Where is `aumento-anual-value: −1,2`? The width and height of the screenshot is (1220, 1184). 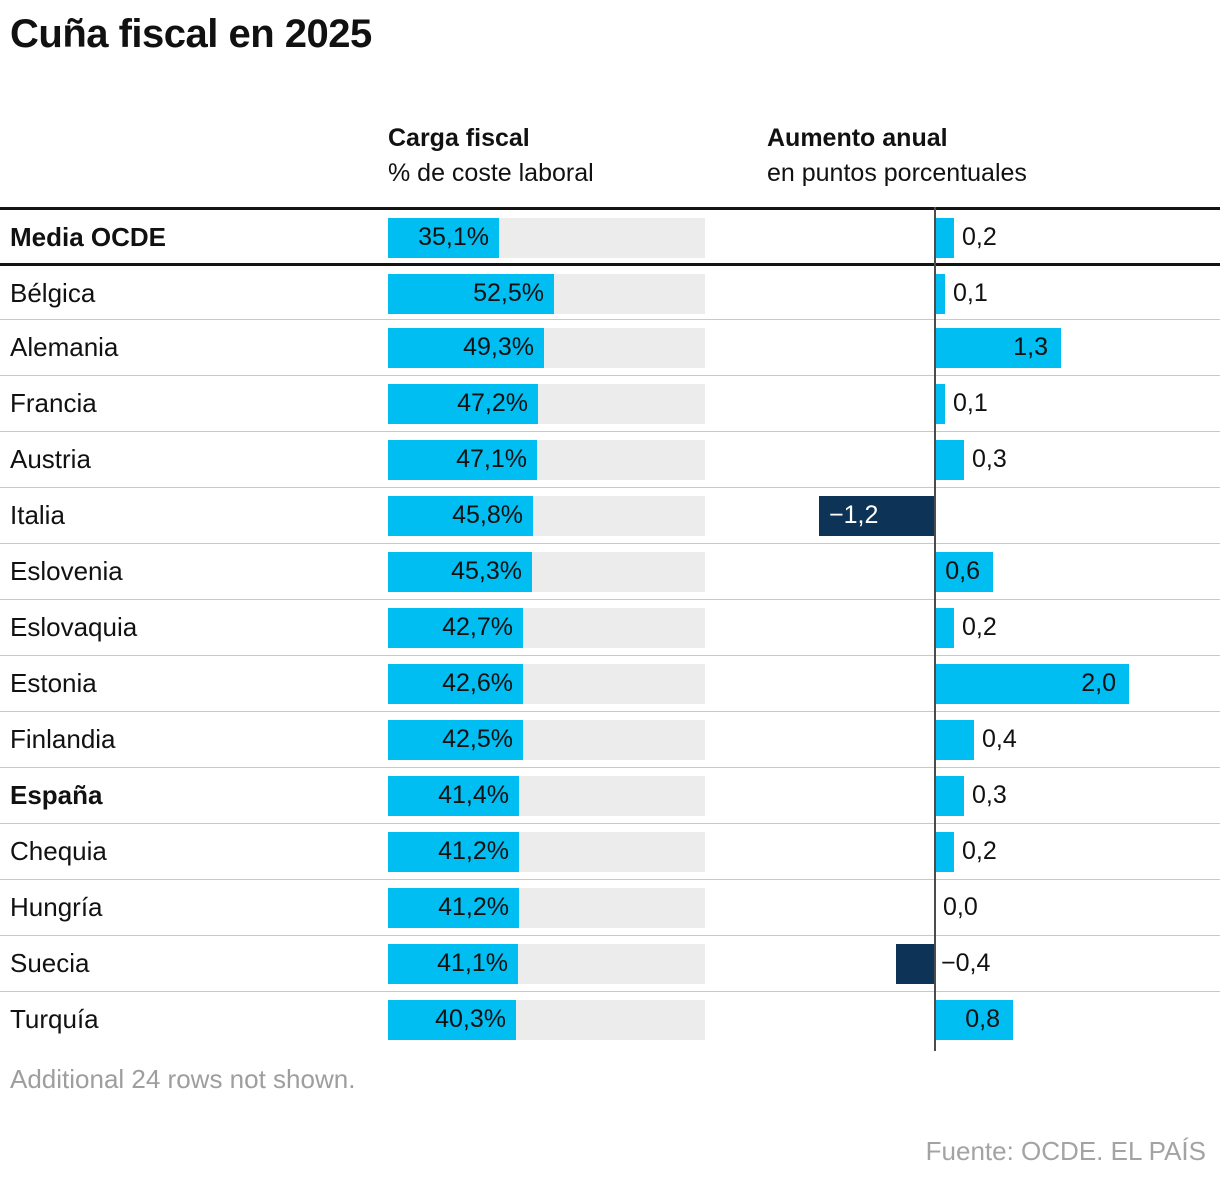 aumento-anual-value: −1,2 is located at coordinates (854, 515).